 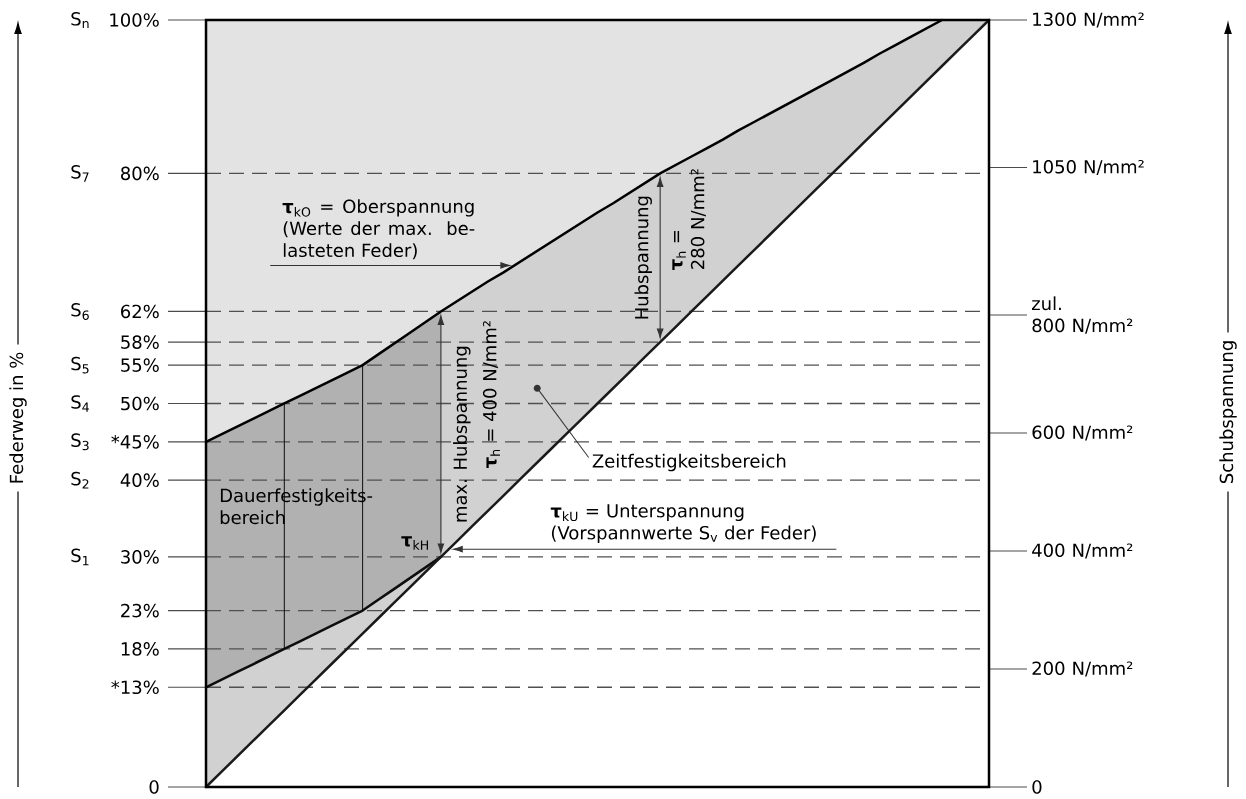 What do you see at coordinates (154, 787) in the screenshot?
I see `y-tick-label: 0` at bounding box center [154, 787].